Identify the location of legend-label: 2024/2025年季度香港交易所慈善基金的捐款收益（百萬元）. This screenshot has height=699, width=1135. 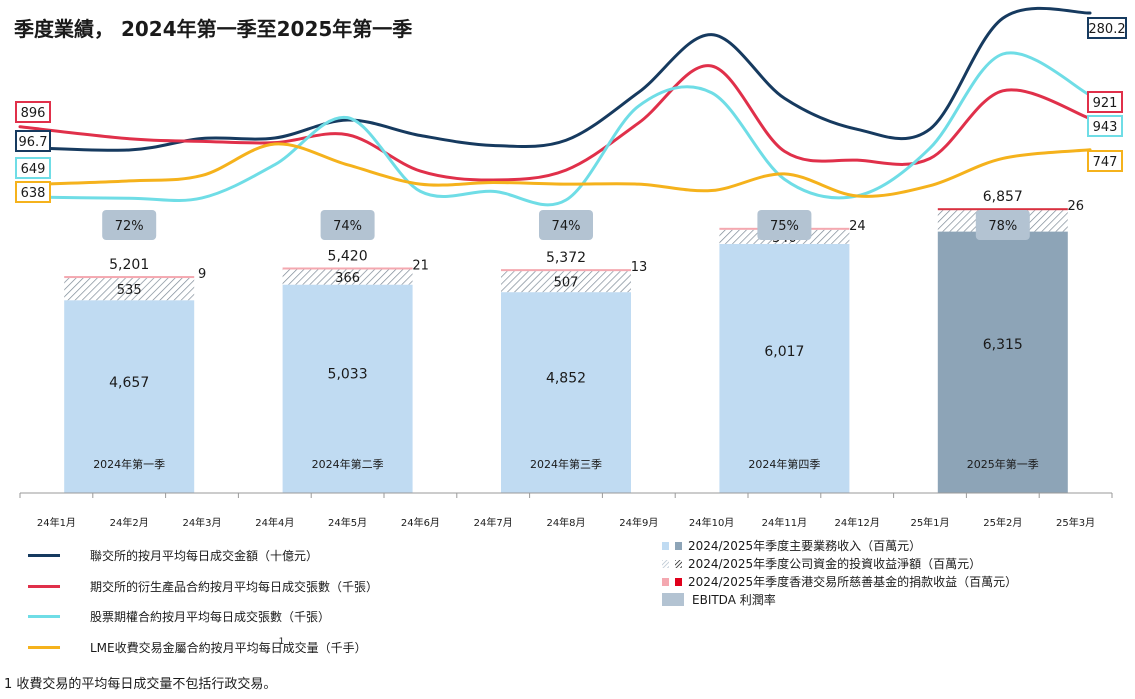
(853, 582).